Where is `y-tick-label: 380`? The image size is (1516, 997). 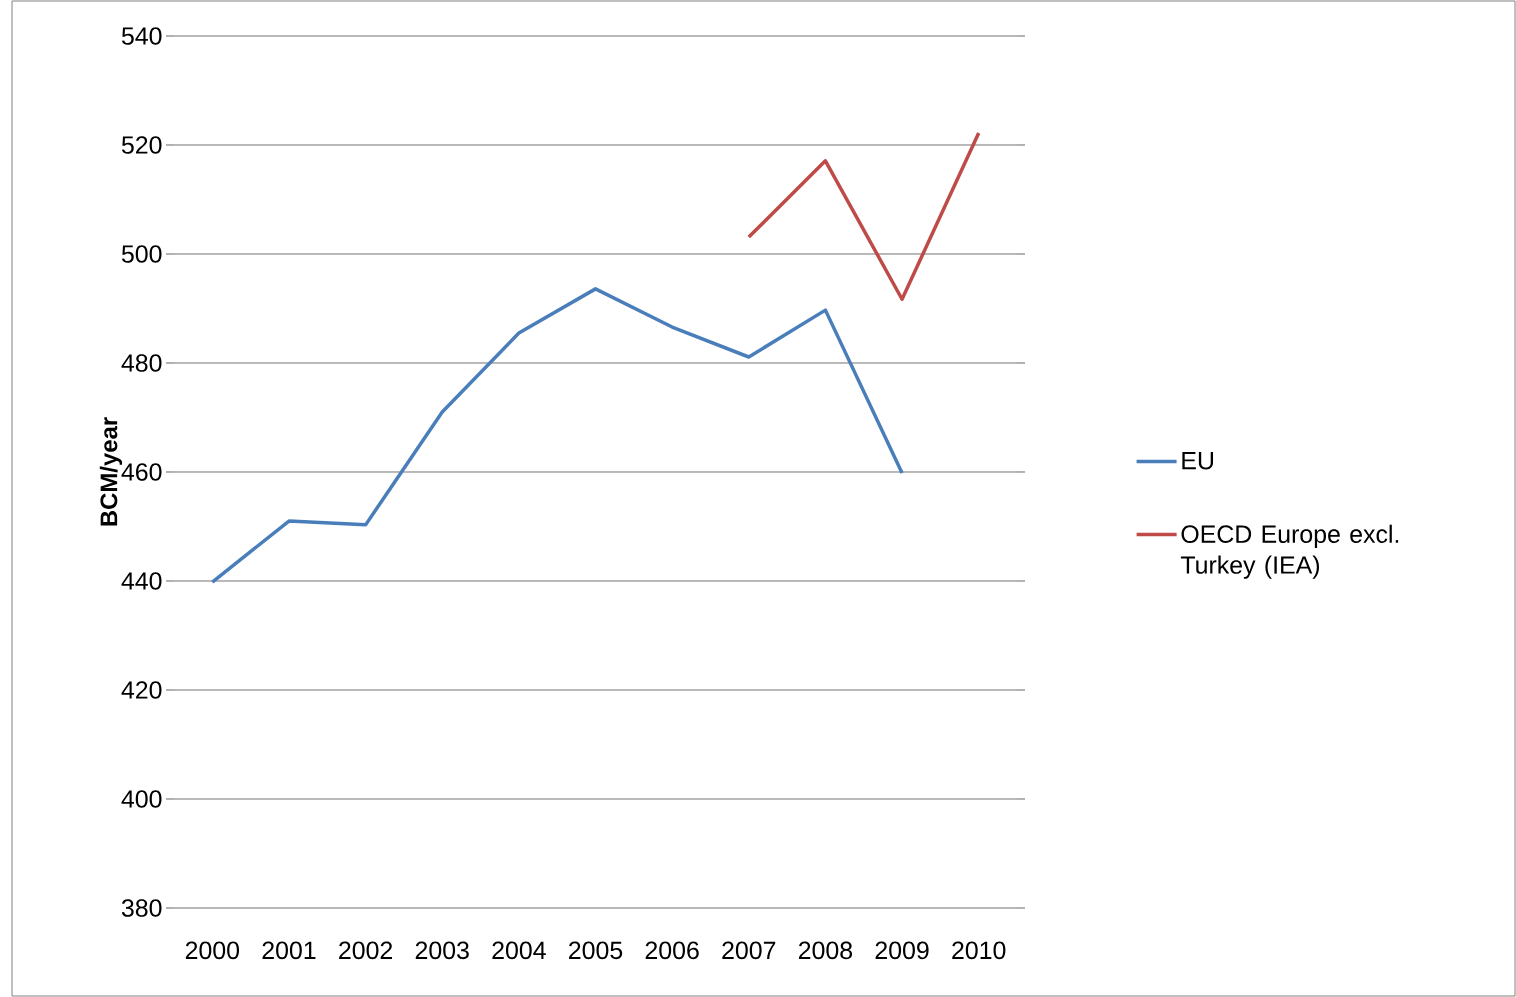
y-tick-label: 380 is located at coordinates (141, 908).